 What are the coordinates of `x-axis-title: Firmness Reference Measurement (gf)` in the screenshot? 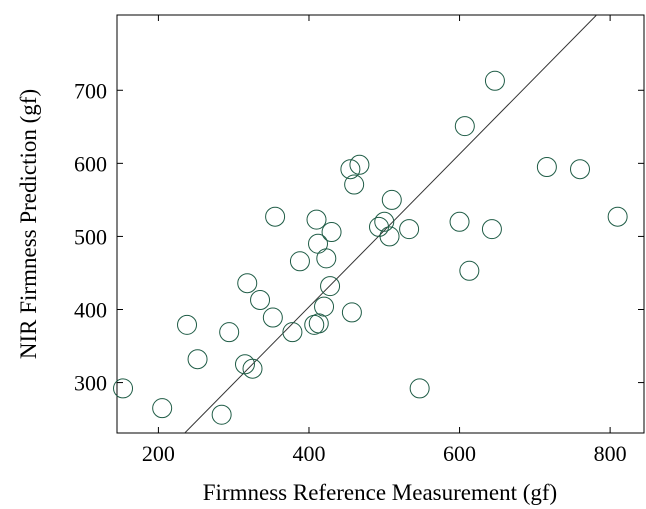 It's located at (380, 492).